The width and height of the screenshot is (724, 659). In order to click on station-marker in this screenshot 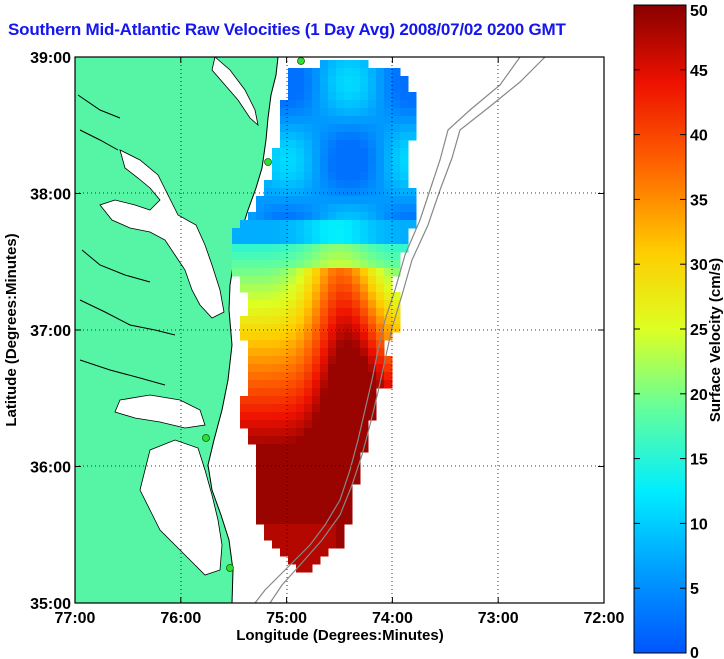, I will do `click(268, 162)`.